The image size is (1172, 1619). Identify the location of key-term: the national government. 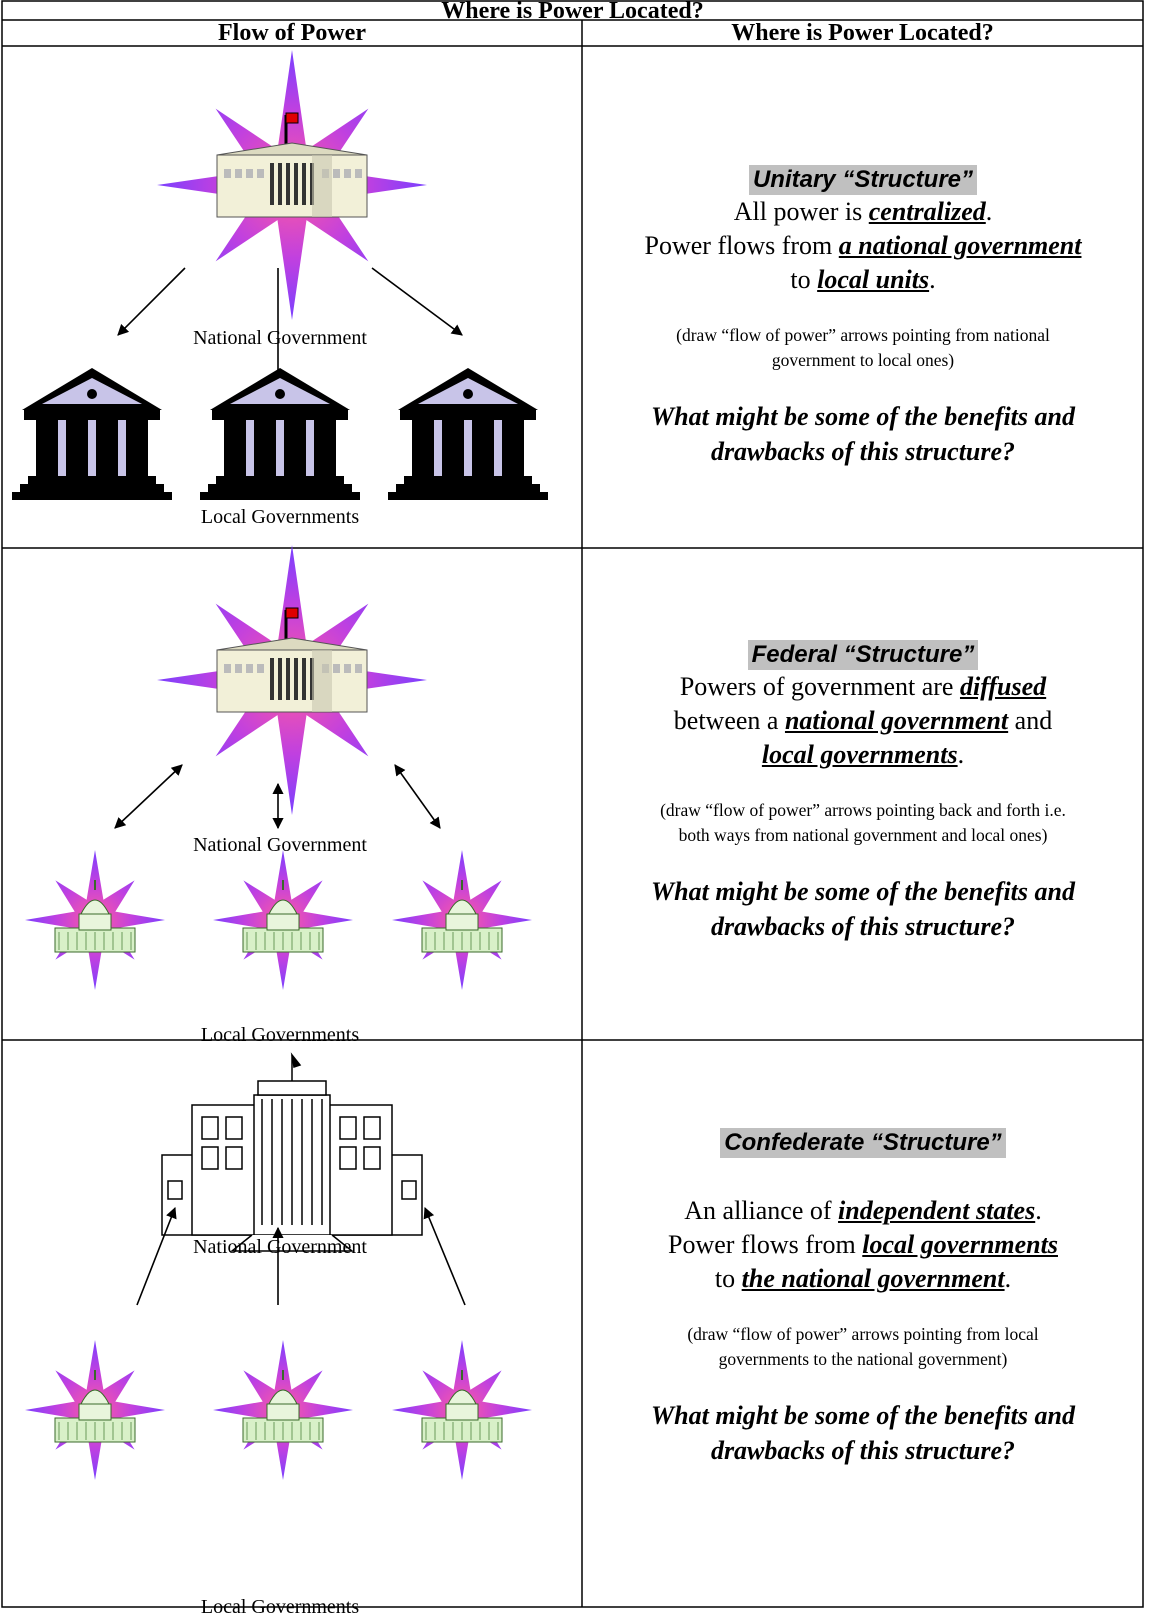
(873, 1278).